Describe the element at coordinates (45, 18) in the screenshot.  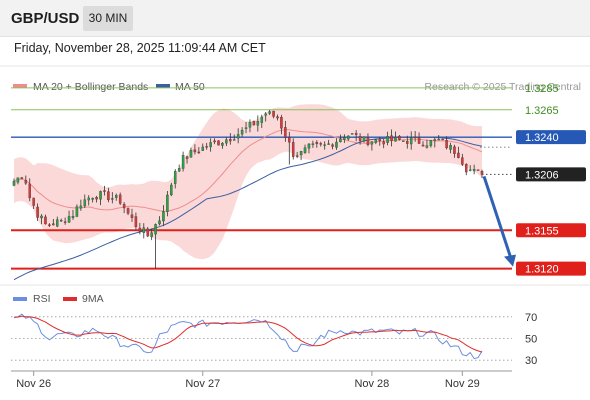
I see `symbol-title: GBP/USD` at that location.